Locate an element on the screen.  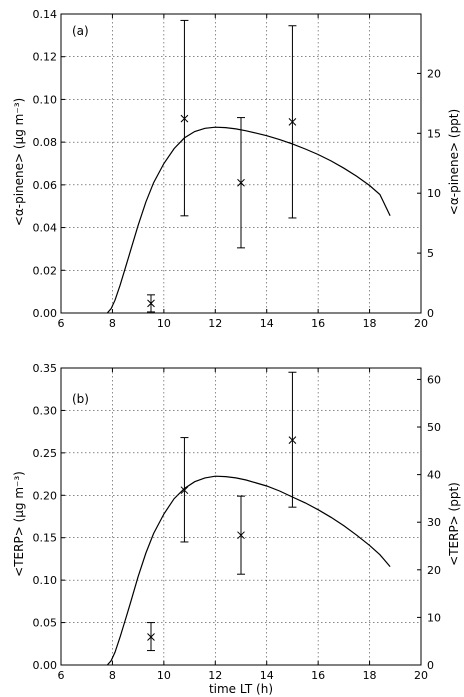
x-tick-label-b: 6 is located at coordinates (61, 675).